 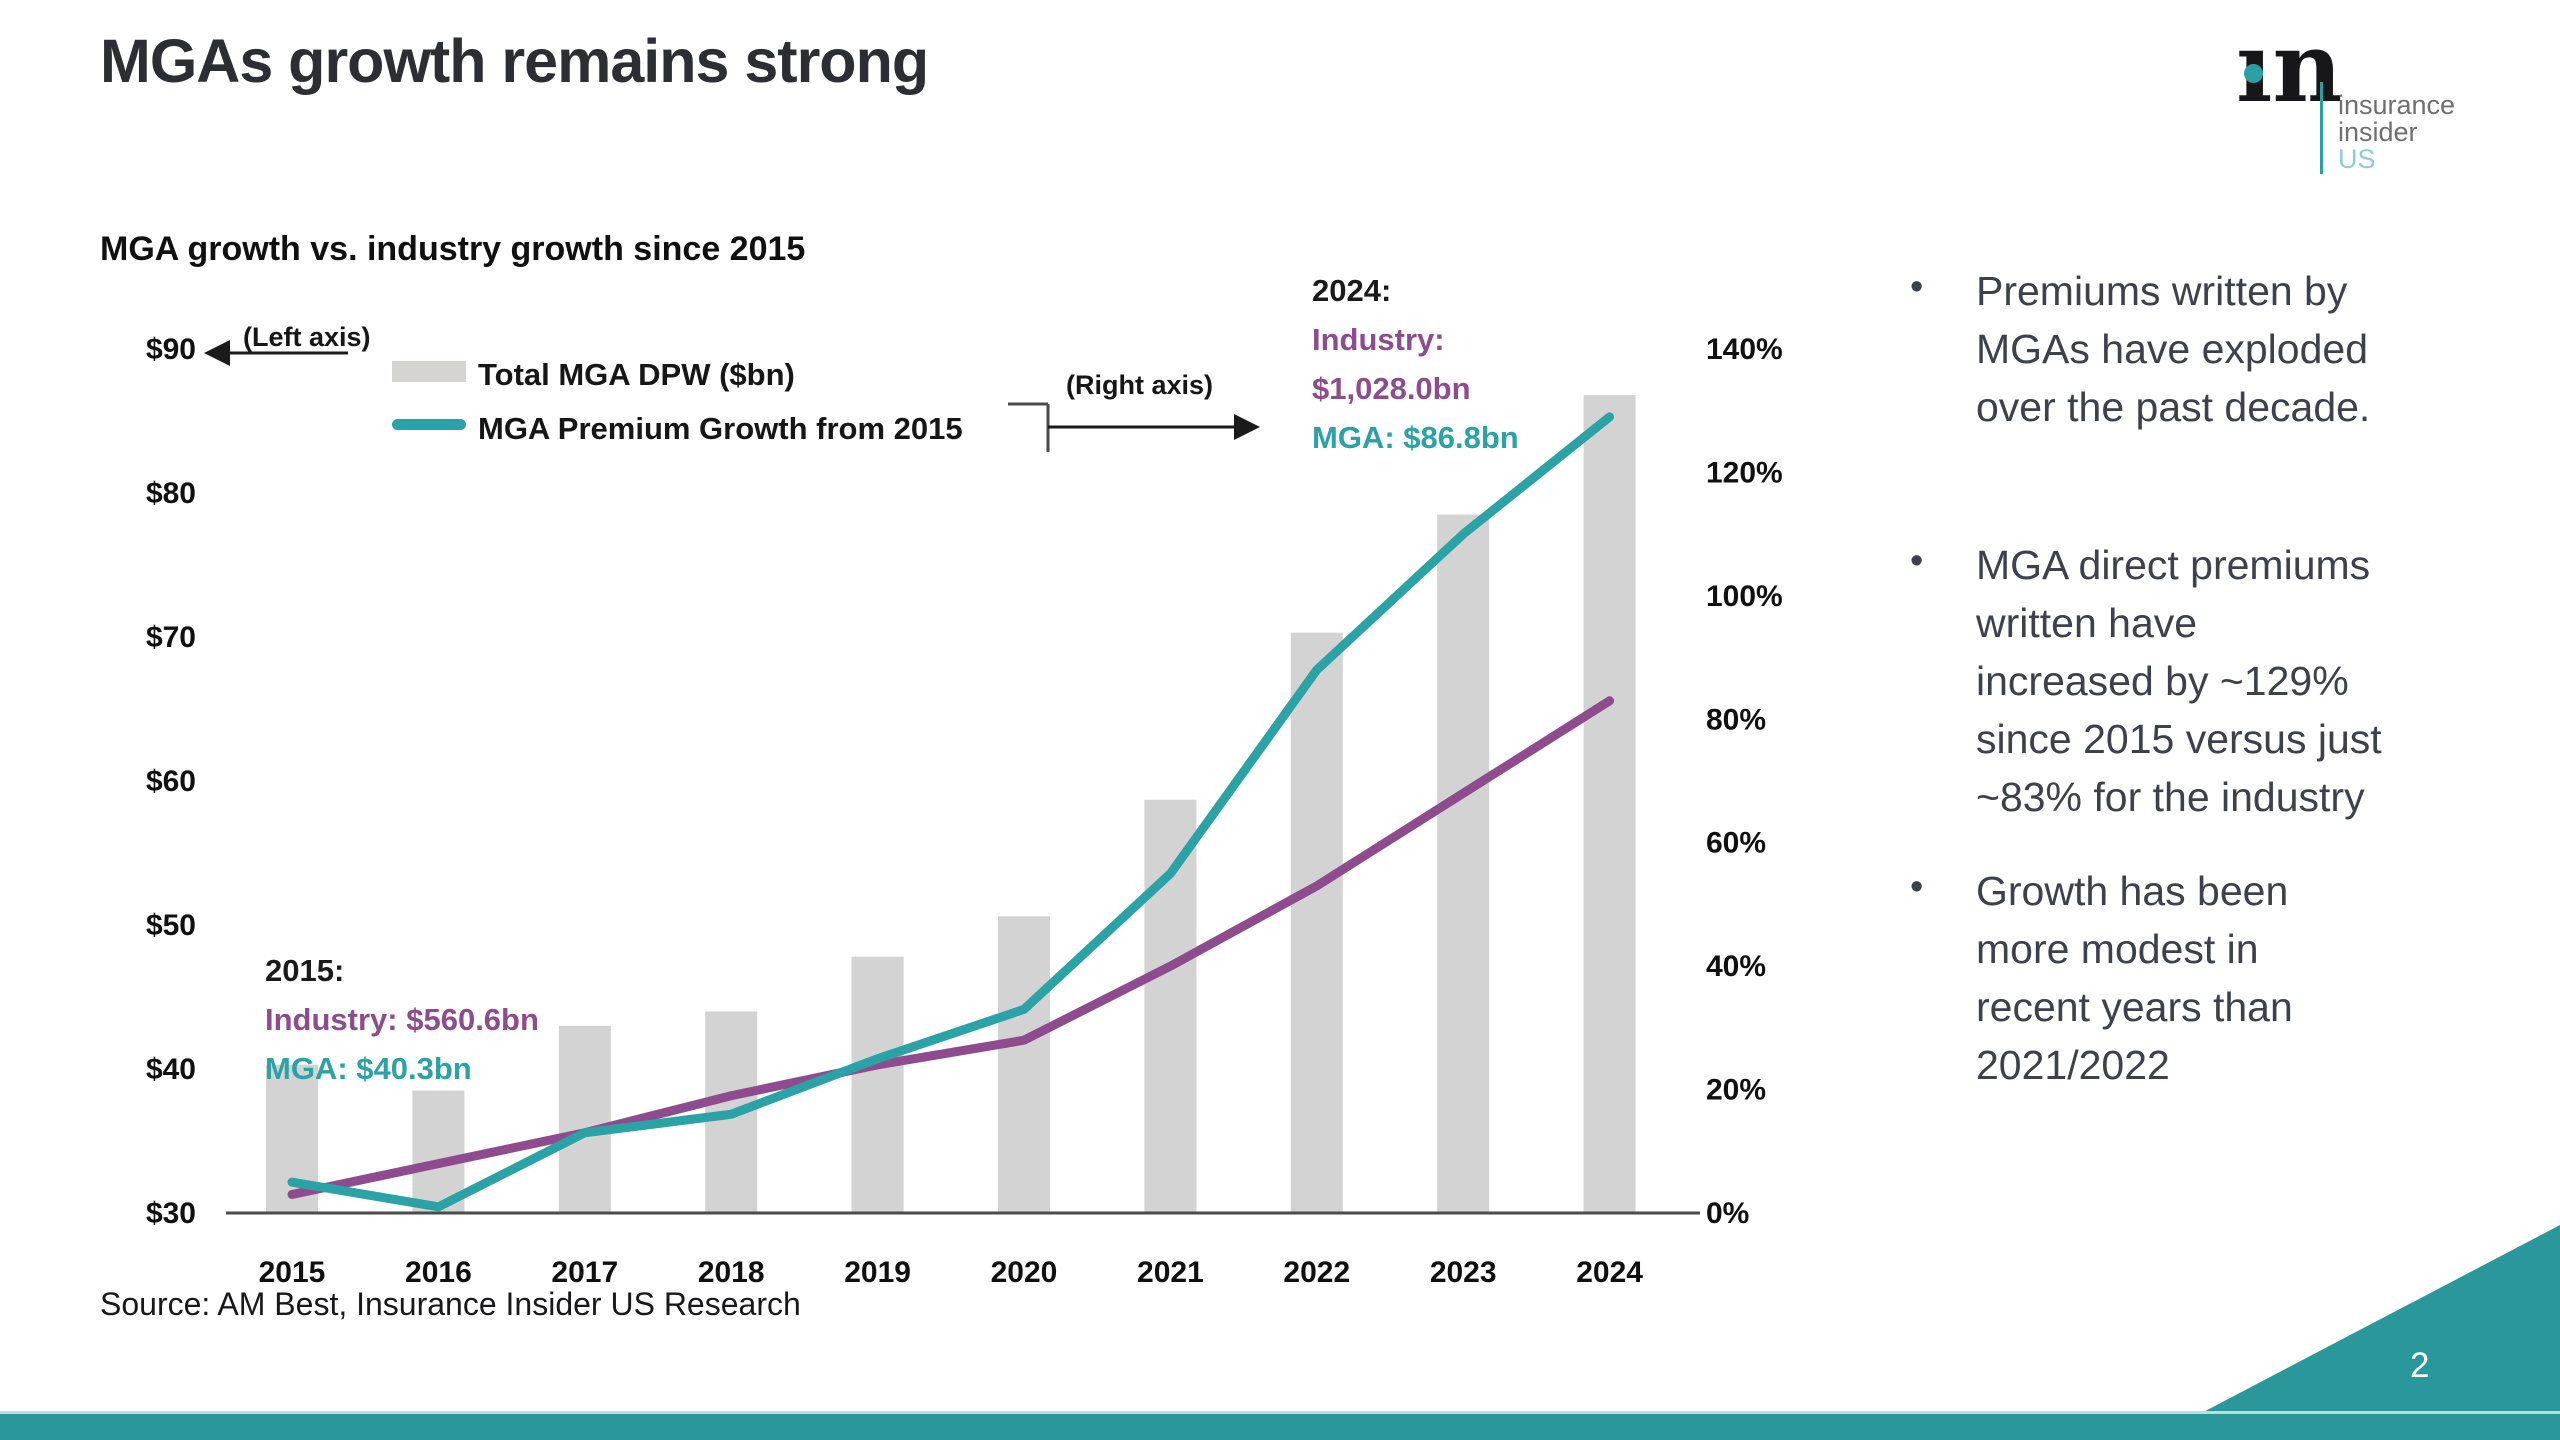 I want to click on x-axis-label-2015: 2015, so click(x=292, y=1272).